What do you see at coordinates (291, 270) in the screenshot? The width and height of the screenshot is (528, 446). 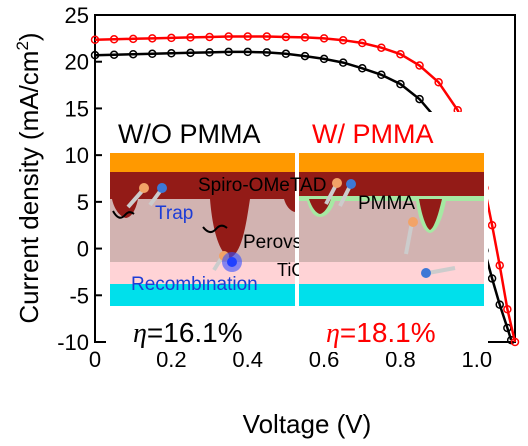 I see `tio2-label-main: TiO` at bounding box center [291, 270].